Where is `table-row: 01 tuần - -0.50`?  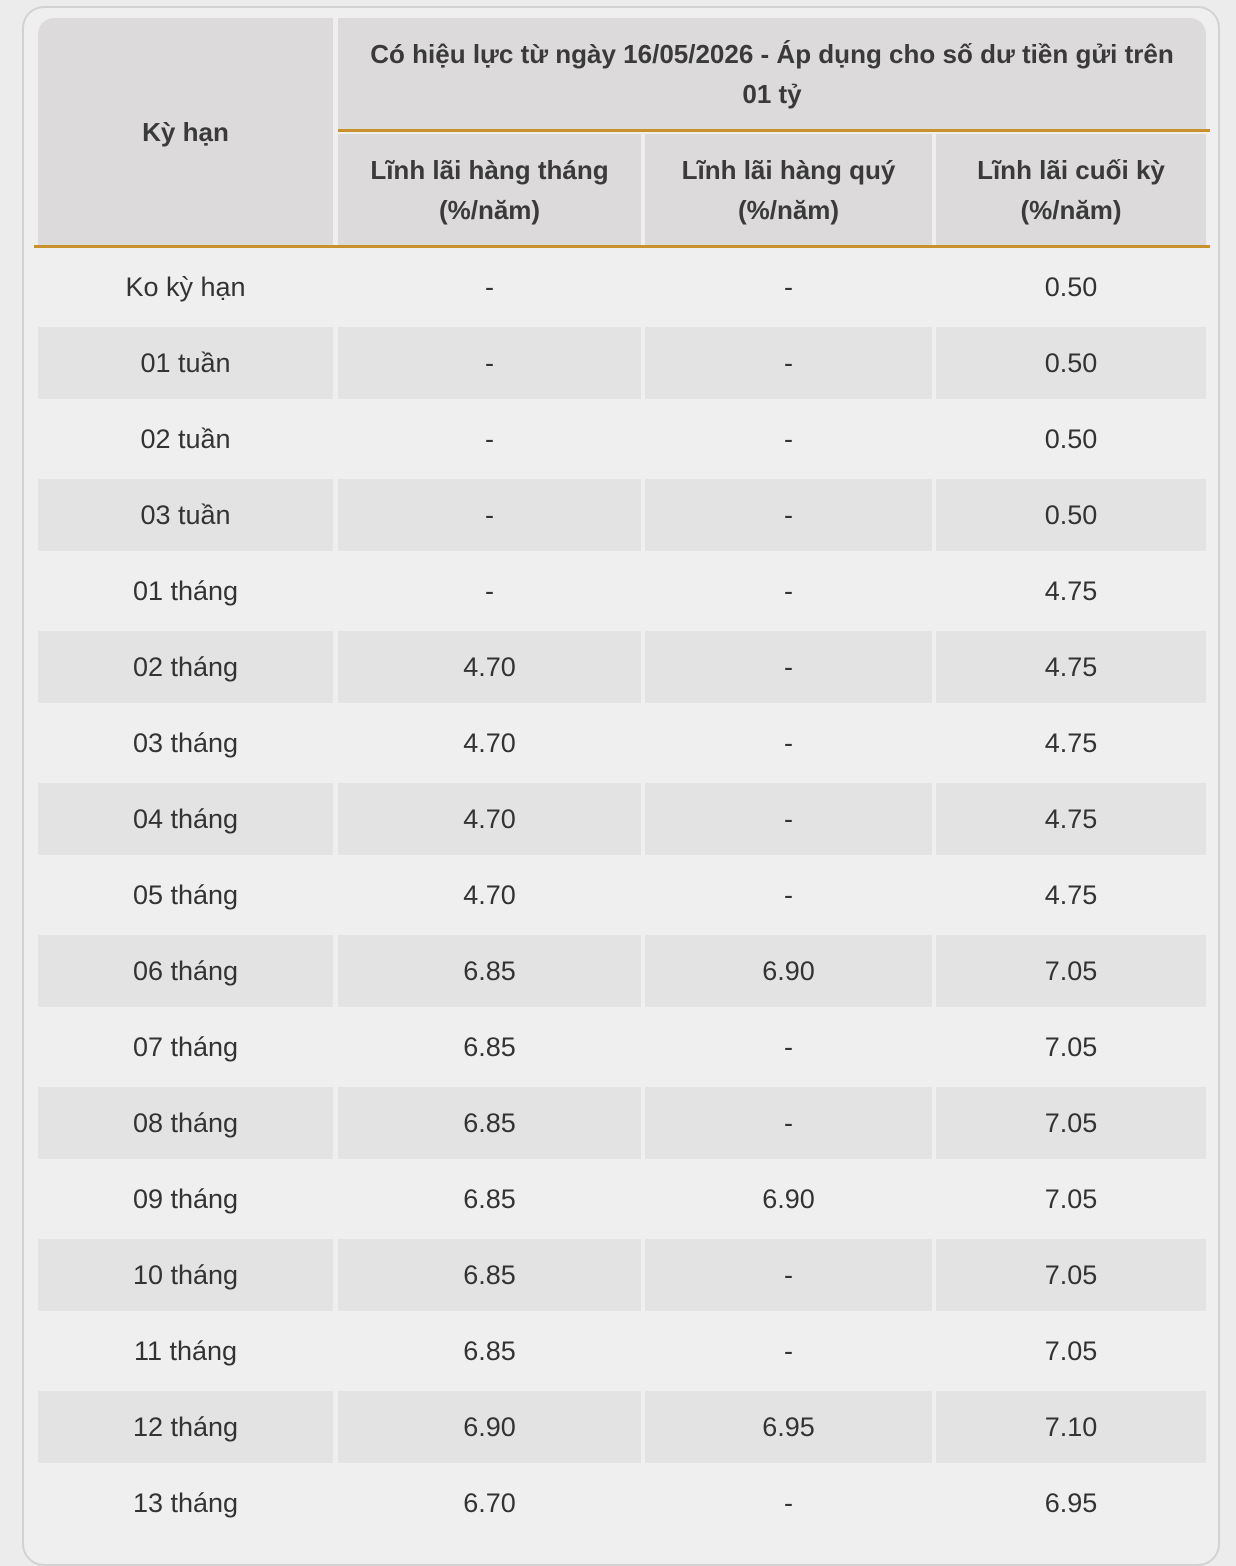
table-row: 01 tuần - -0.50 is located at coordinates (622, 363).